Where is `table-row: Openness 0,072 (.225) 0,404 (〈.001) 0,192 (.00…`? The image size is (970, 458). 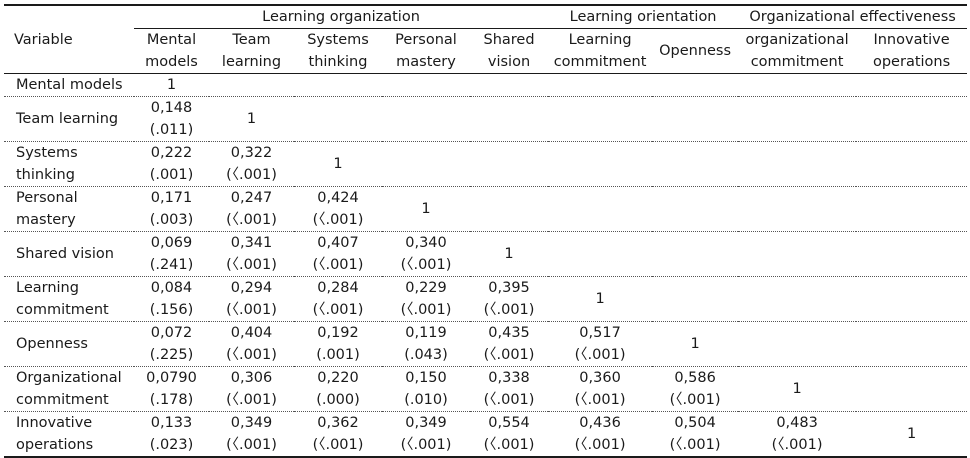
table-row: Openness 0,072 (.225) 0,404 (〈.001) 0,192 (.00… is located at coordinates (486, 344).